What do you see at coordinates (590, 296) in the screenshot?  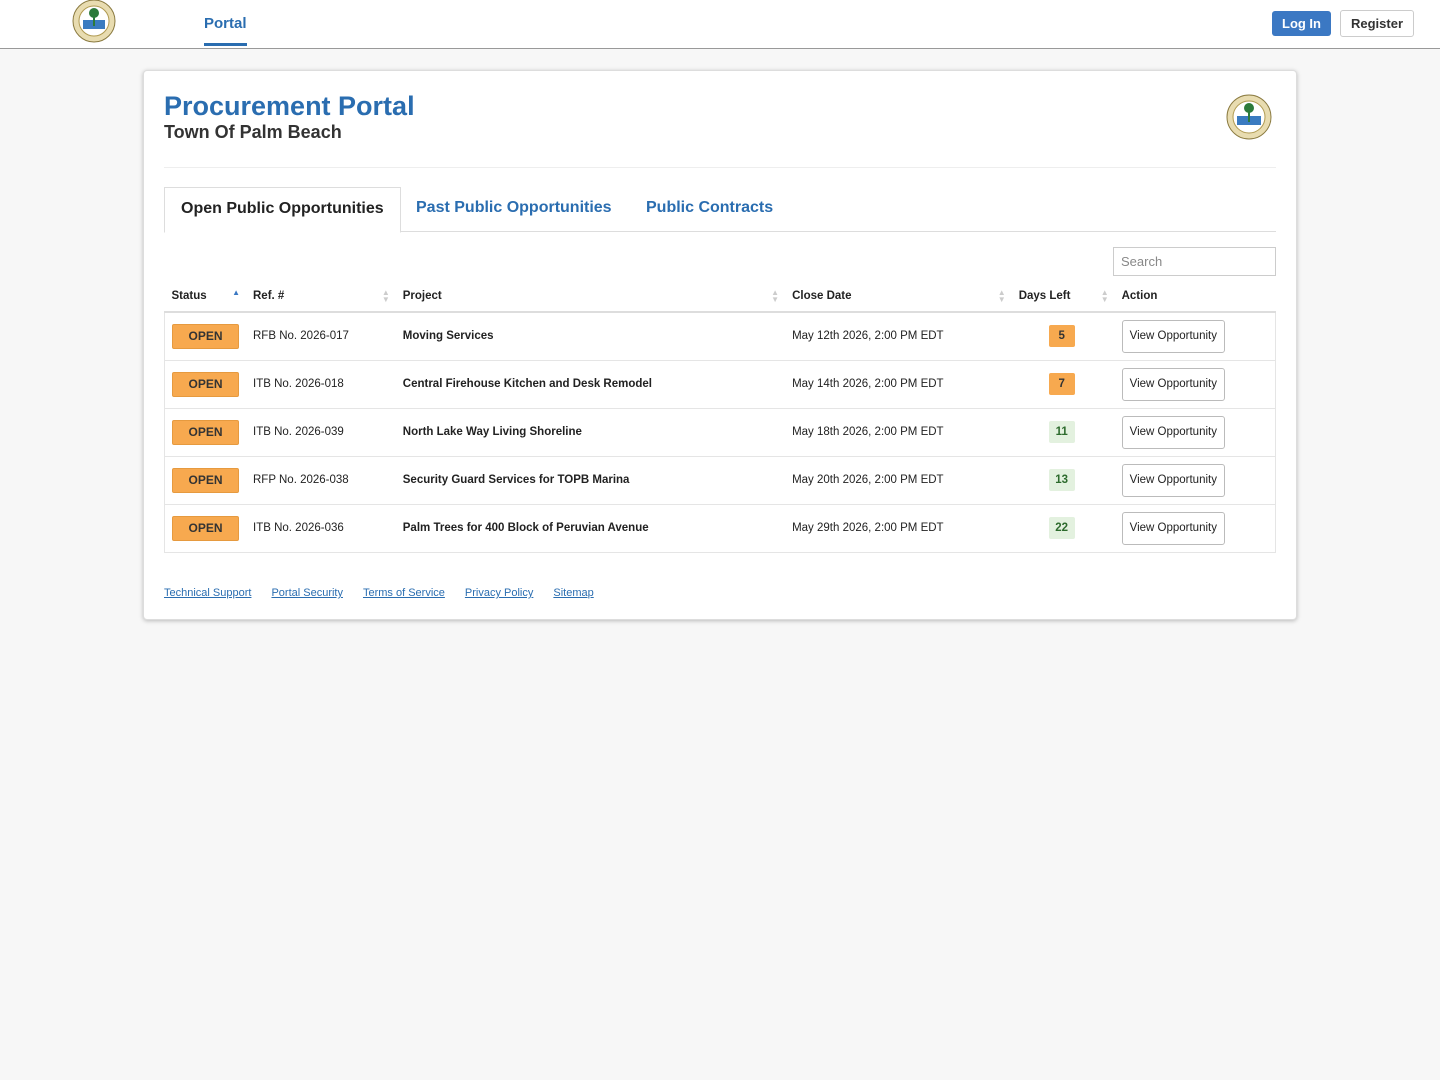 I see `column-header: Project ▲ ▼` at bounding box center [590, 296].